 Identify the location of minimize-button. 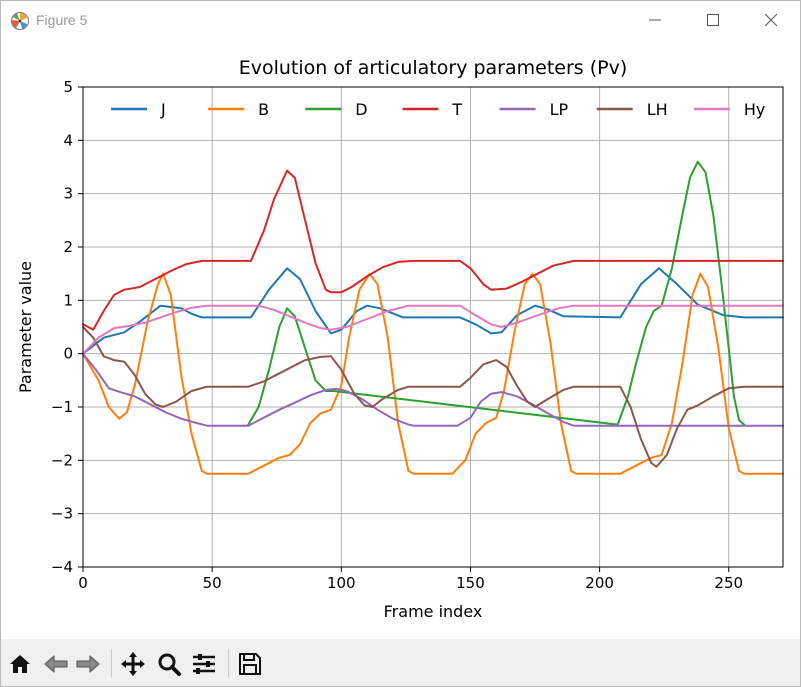
(655, 20).